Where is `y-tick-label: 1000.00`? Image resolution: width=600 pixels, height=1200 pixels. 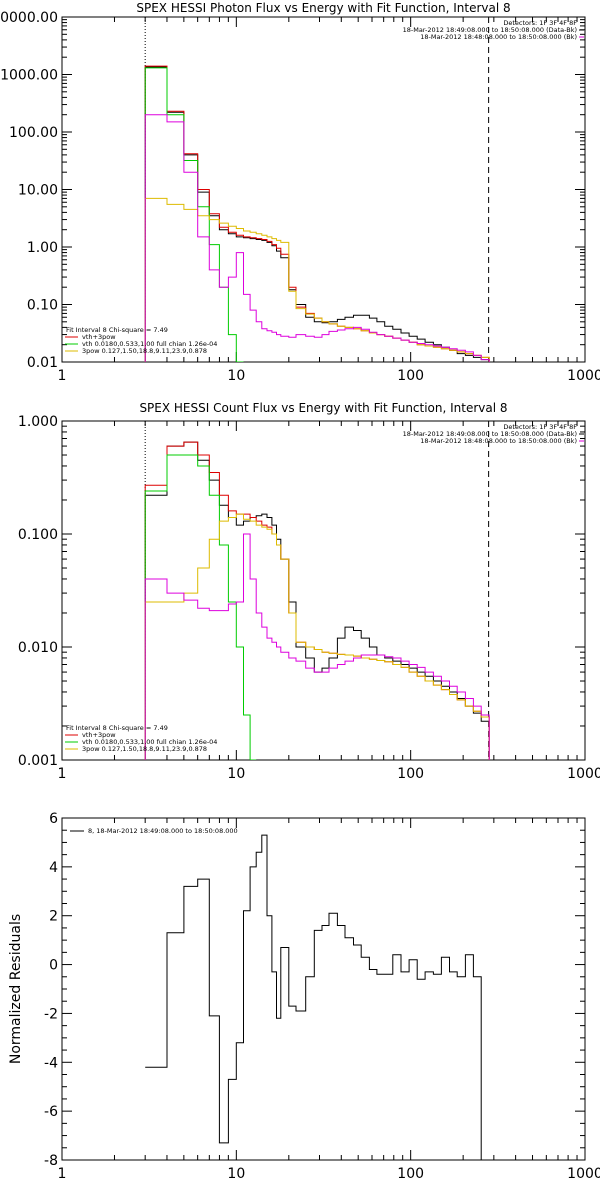
y-tick-label: 1000.00 is located at coordinates (29, 76).